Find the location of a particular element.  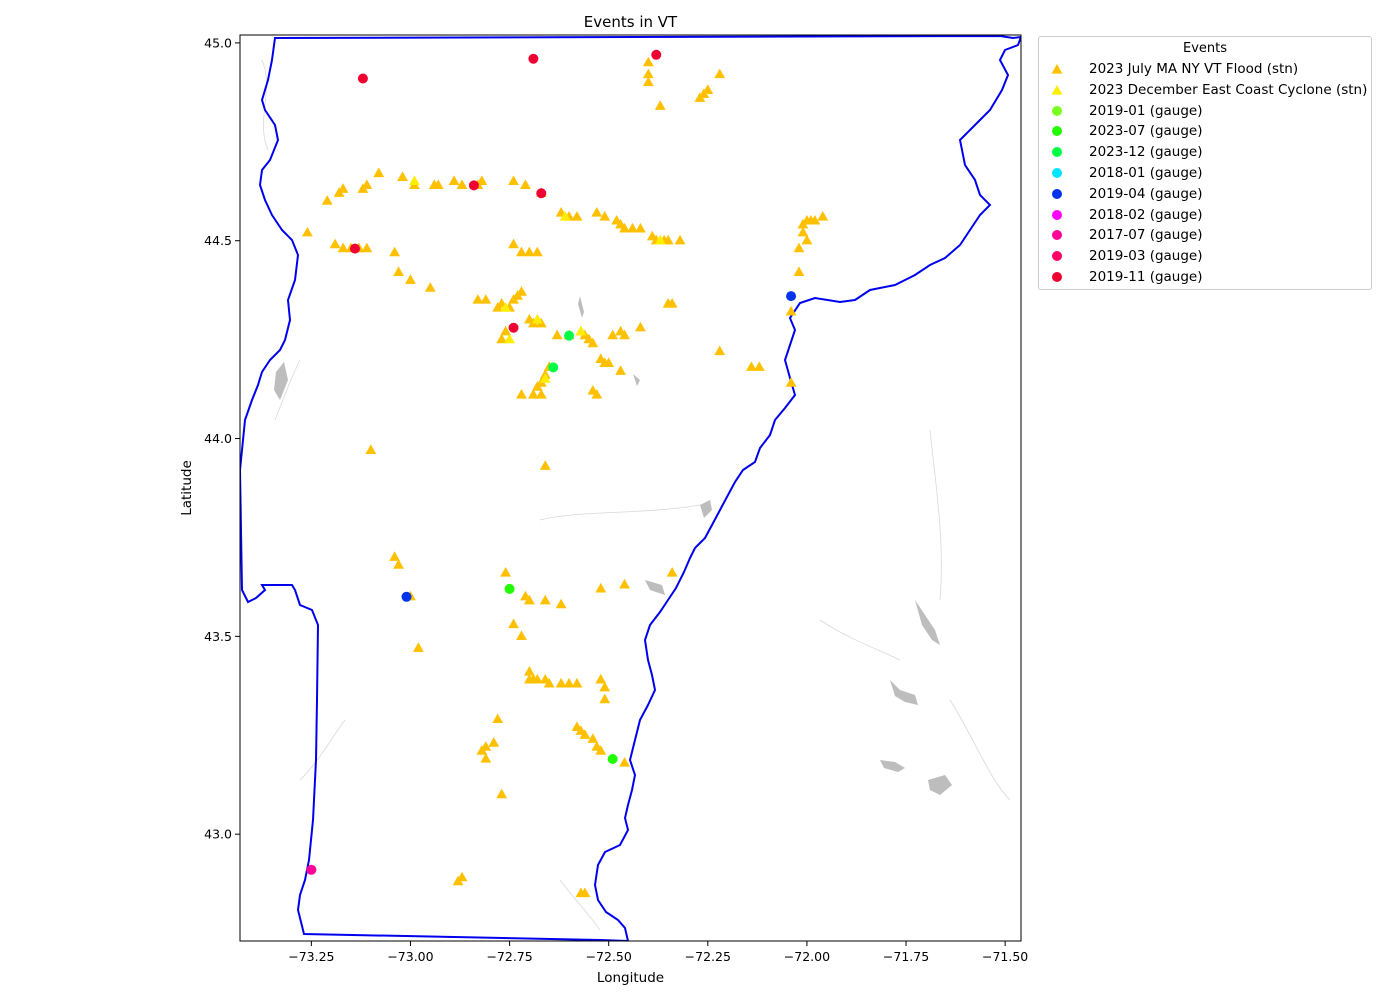

legend-entry: 2018-02 (gauge) is located at coordinates (1125, 215).